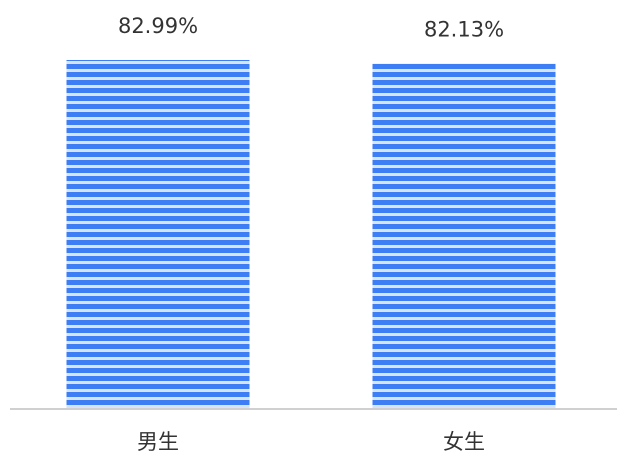 This screenshot has width=627, height=457. Describe the element at coordinates (158, 442) in the screenshot. I see `x-tick-label: 男生` at that location.